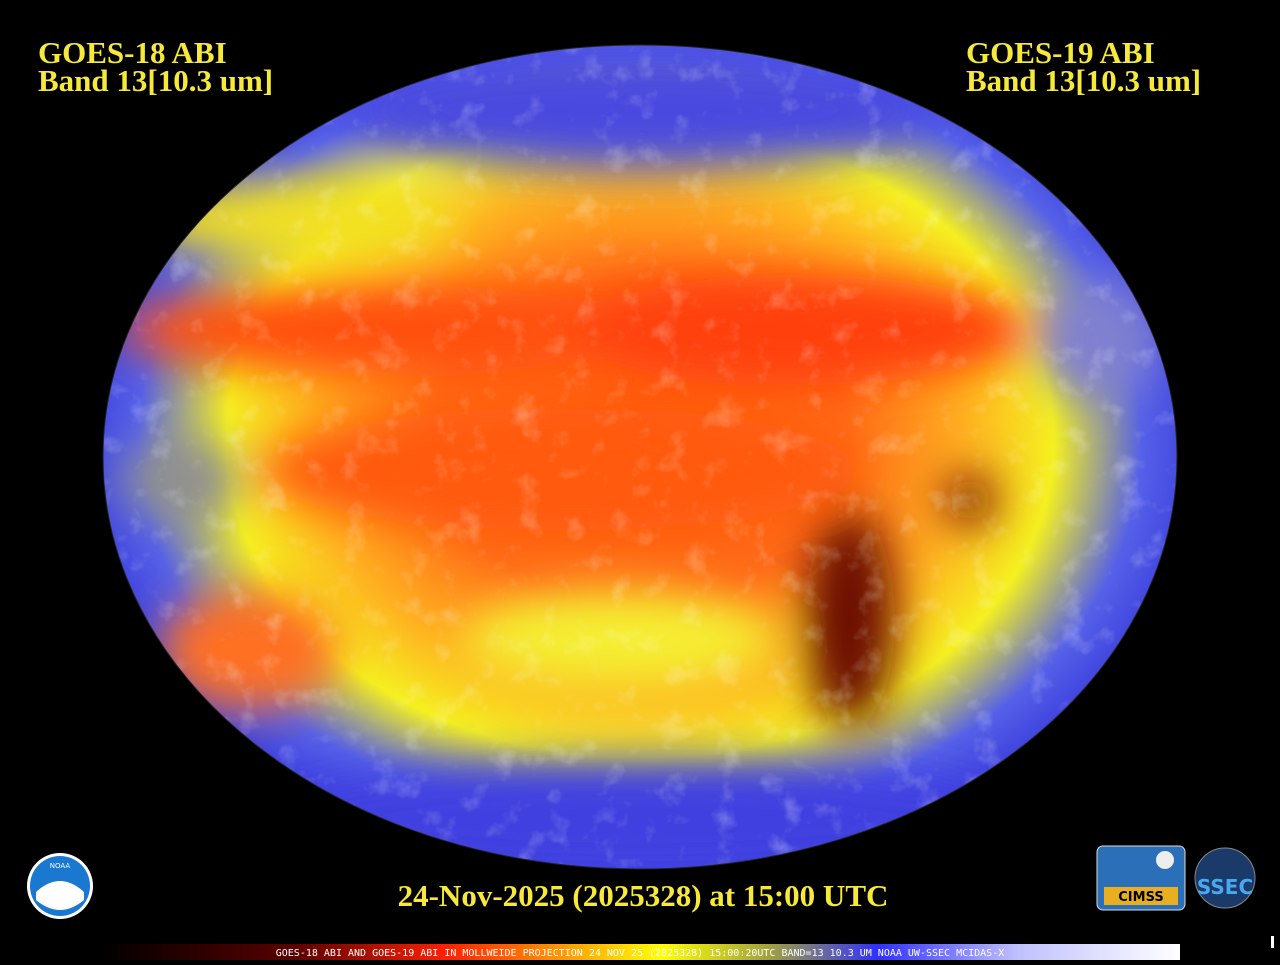 This screenshot has height=965, width=1280. I want to click on cimss-globe, so click(1165, 860).